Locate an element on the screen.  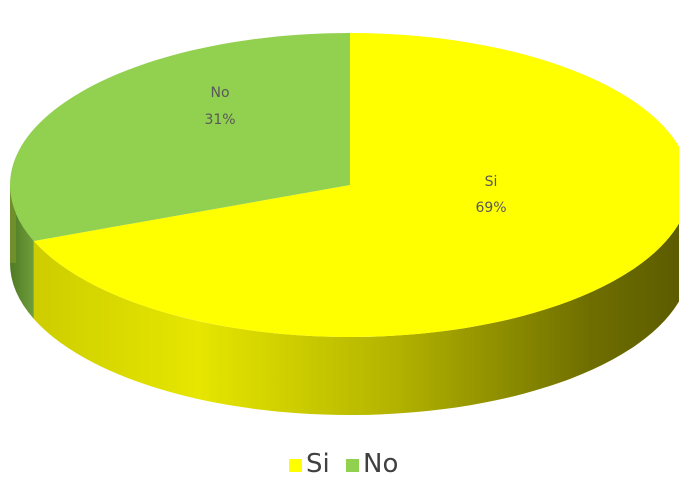
data-label-si-category: Si is located at coordinates (491, 182).